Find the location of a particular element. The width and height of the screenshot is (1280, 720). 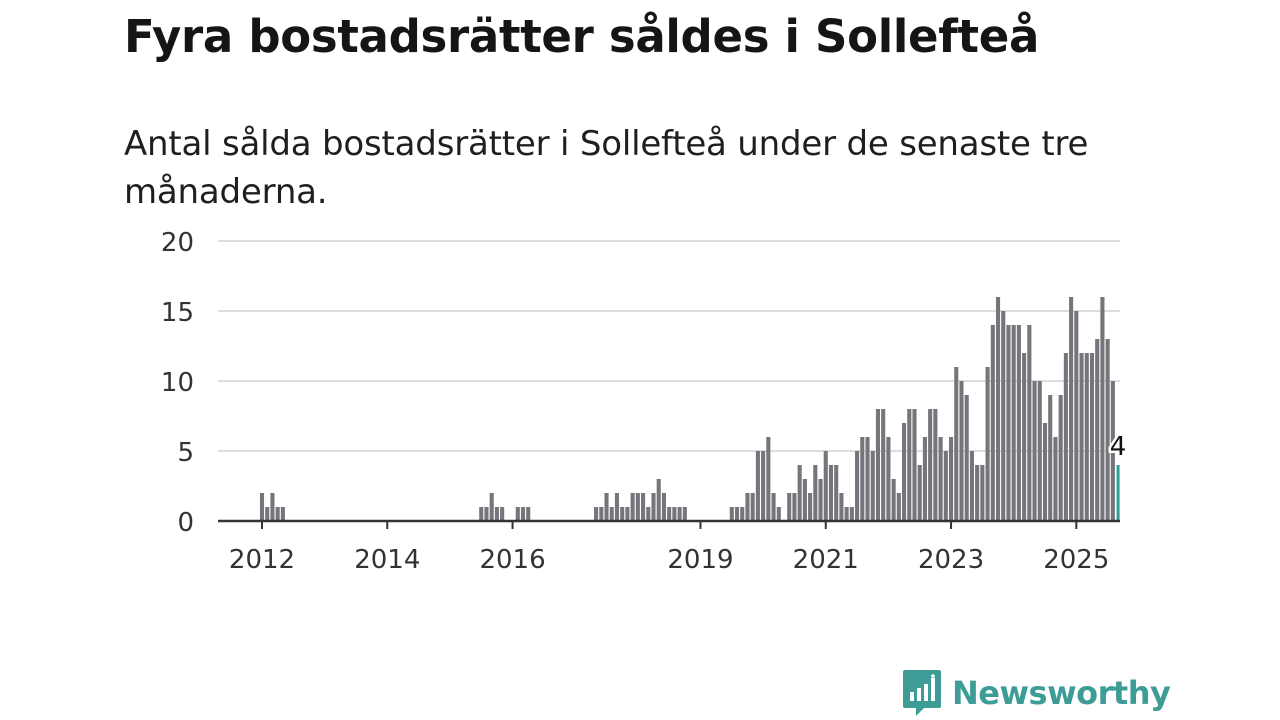

y-tick-label: 0 is located at coordinates (185, 523).